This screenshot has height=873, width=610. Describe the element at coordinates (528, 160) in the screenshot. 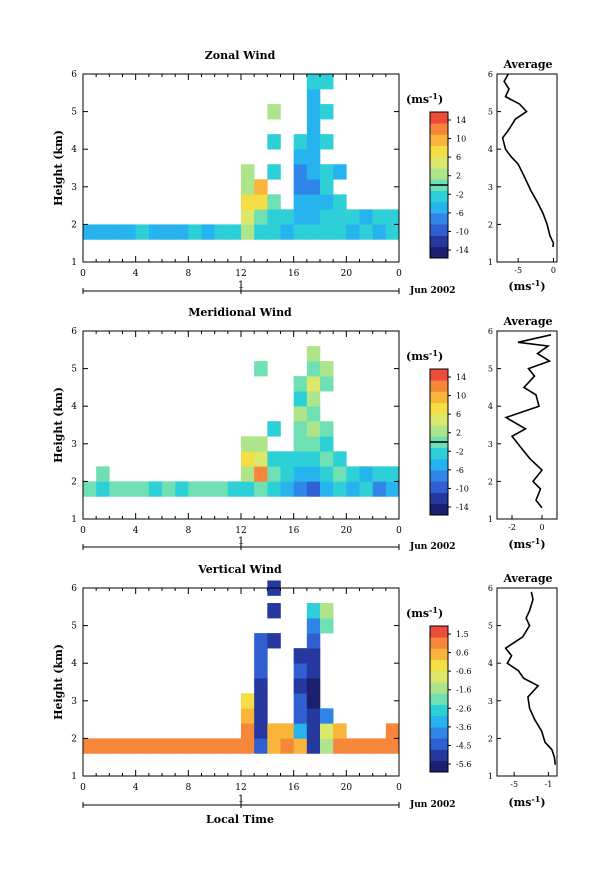

I see `profile-line` at that location.